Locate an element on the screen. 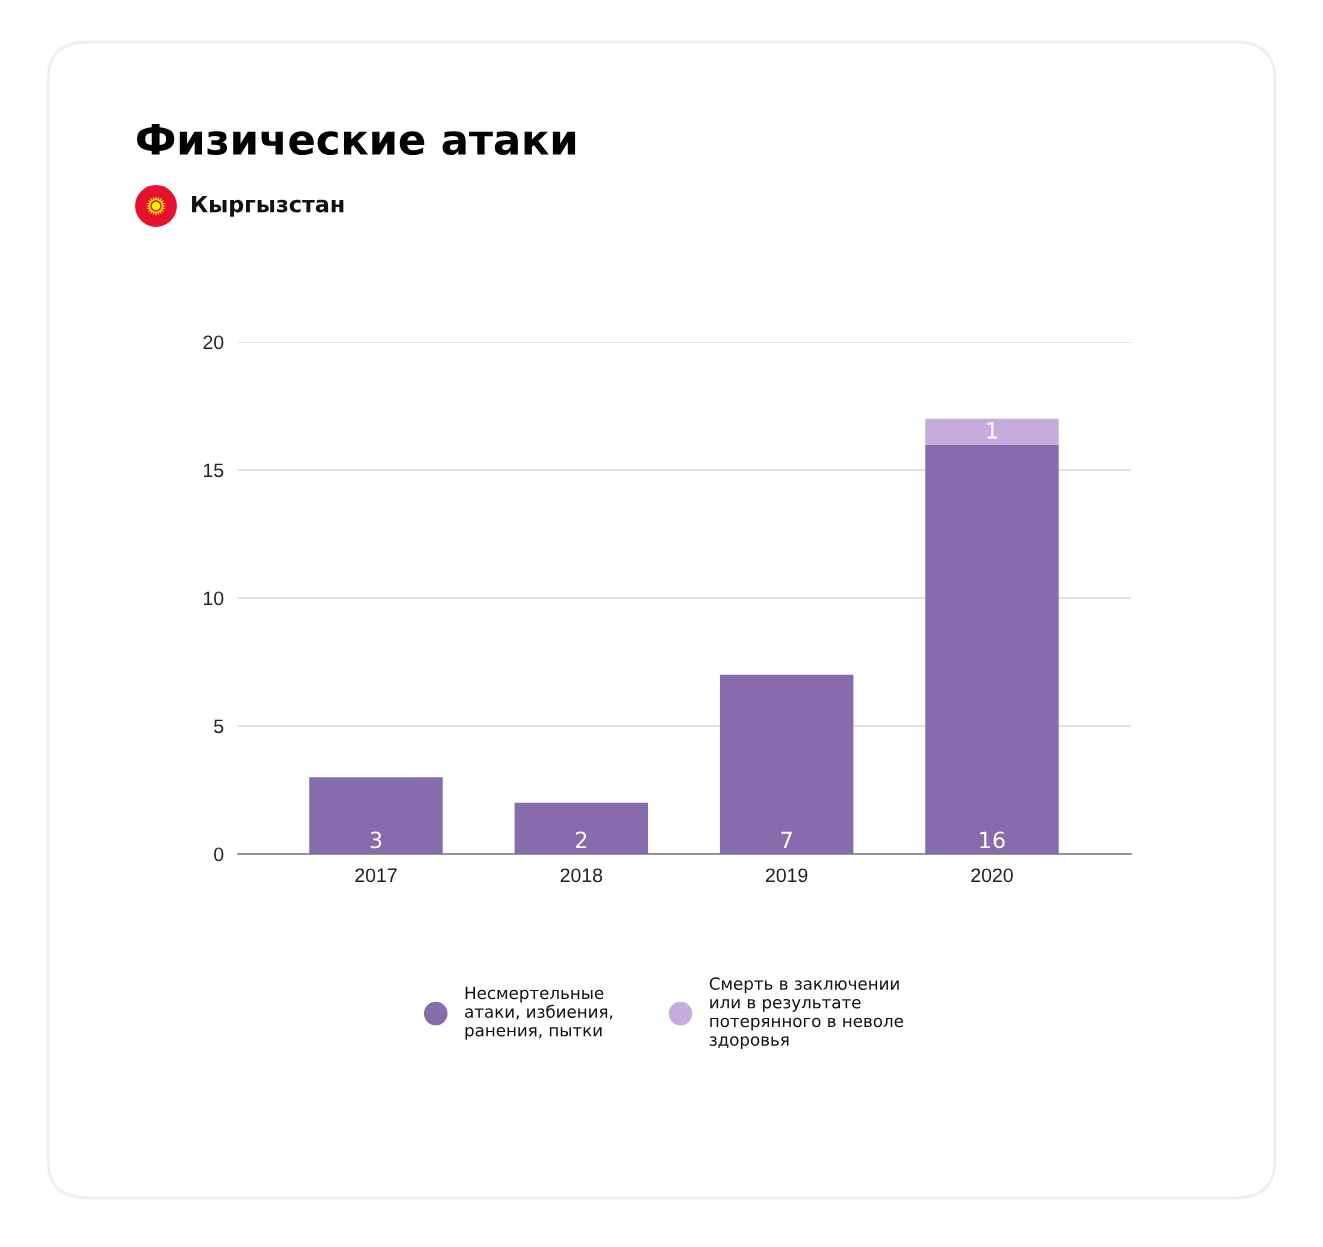 This screenshot has width=1323, height=1247. y-tick-label: 0 is located at coordinates (219, 854).